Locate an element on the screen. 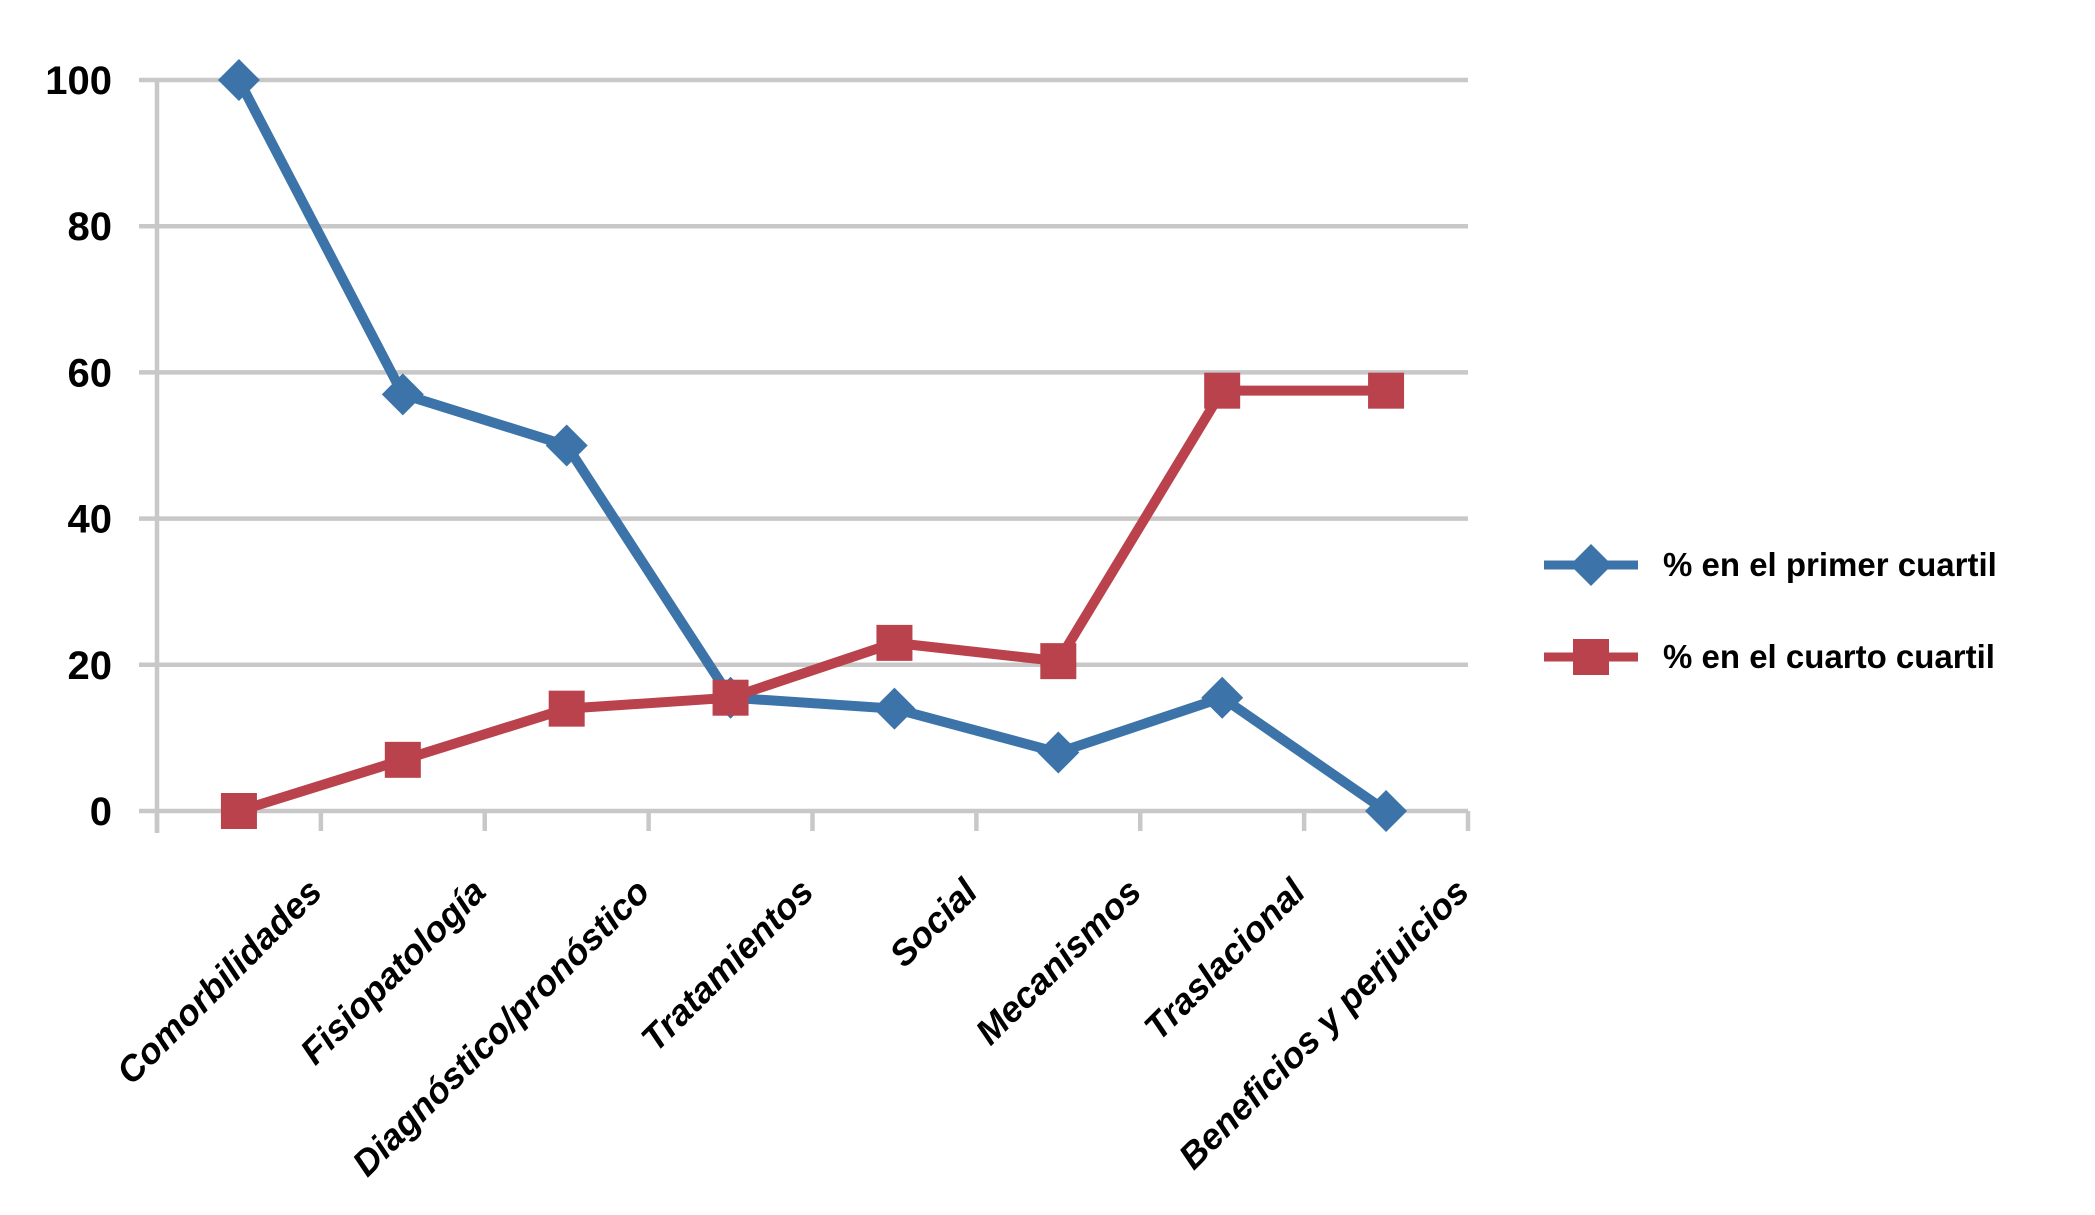 The width and height of the screenshot is (2095, 1215). x-category-label: Beneficios y perjuicios is located at coordinates (1323, 1024).